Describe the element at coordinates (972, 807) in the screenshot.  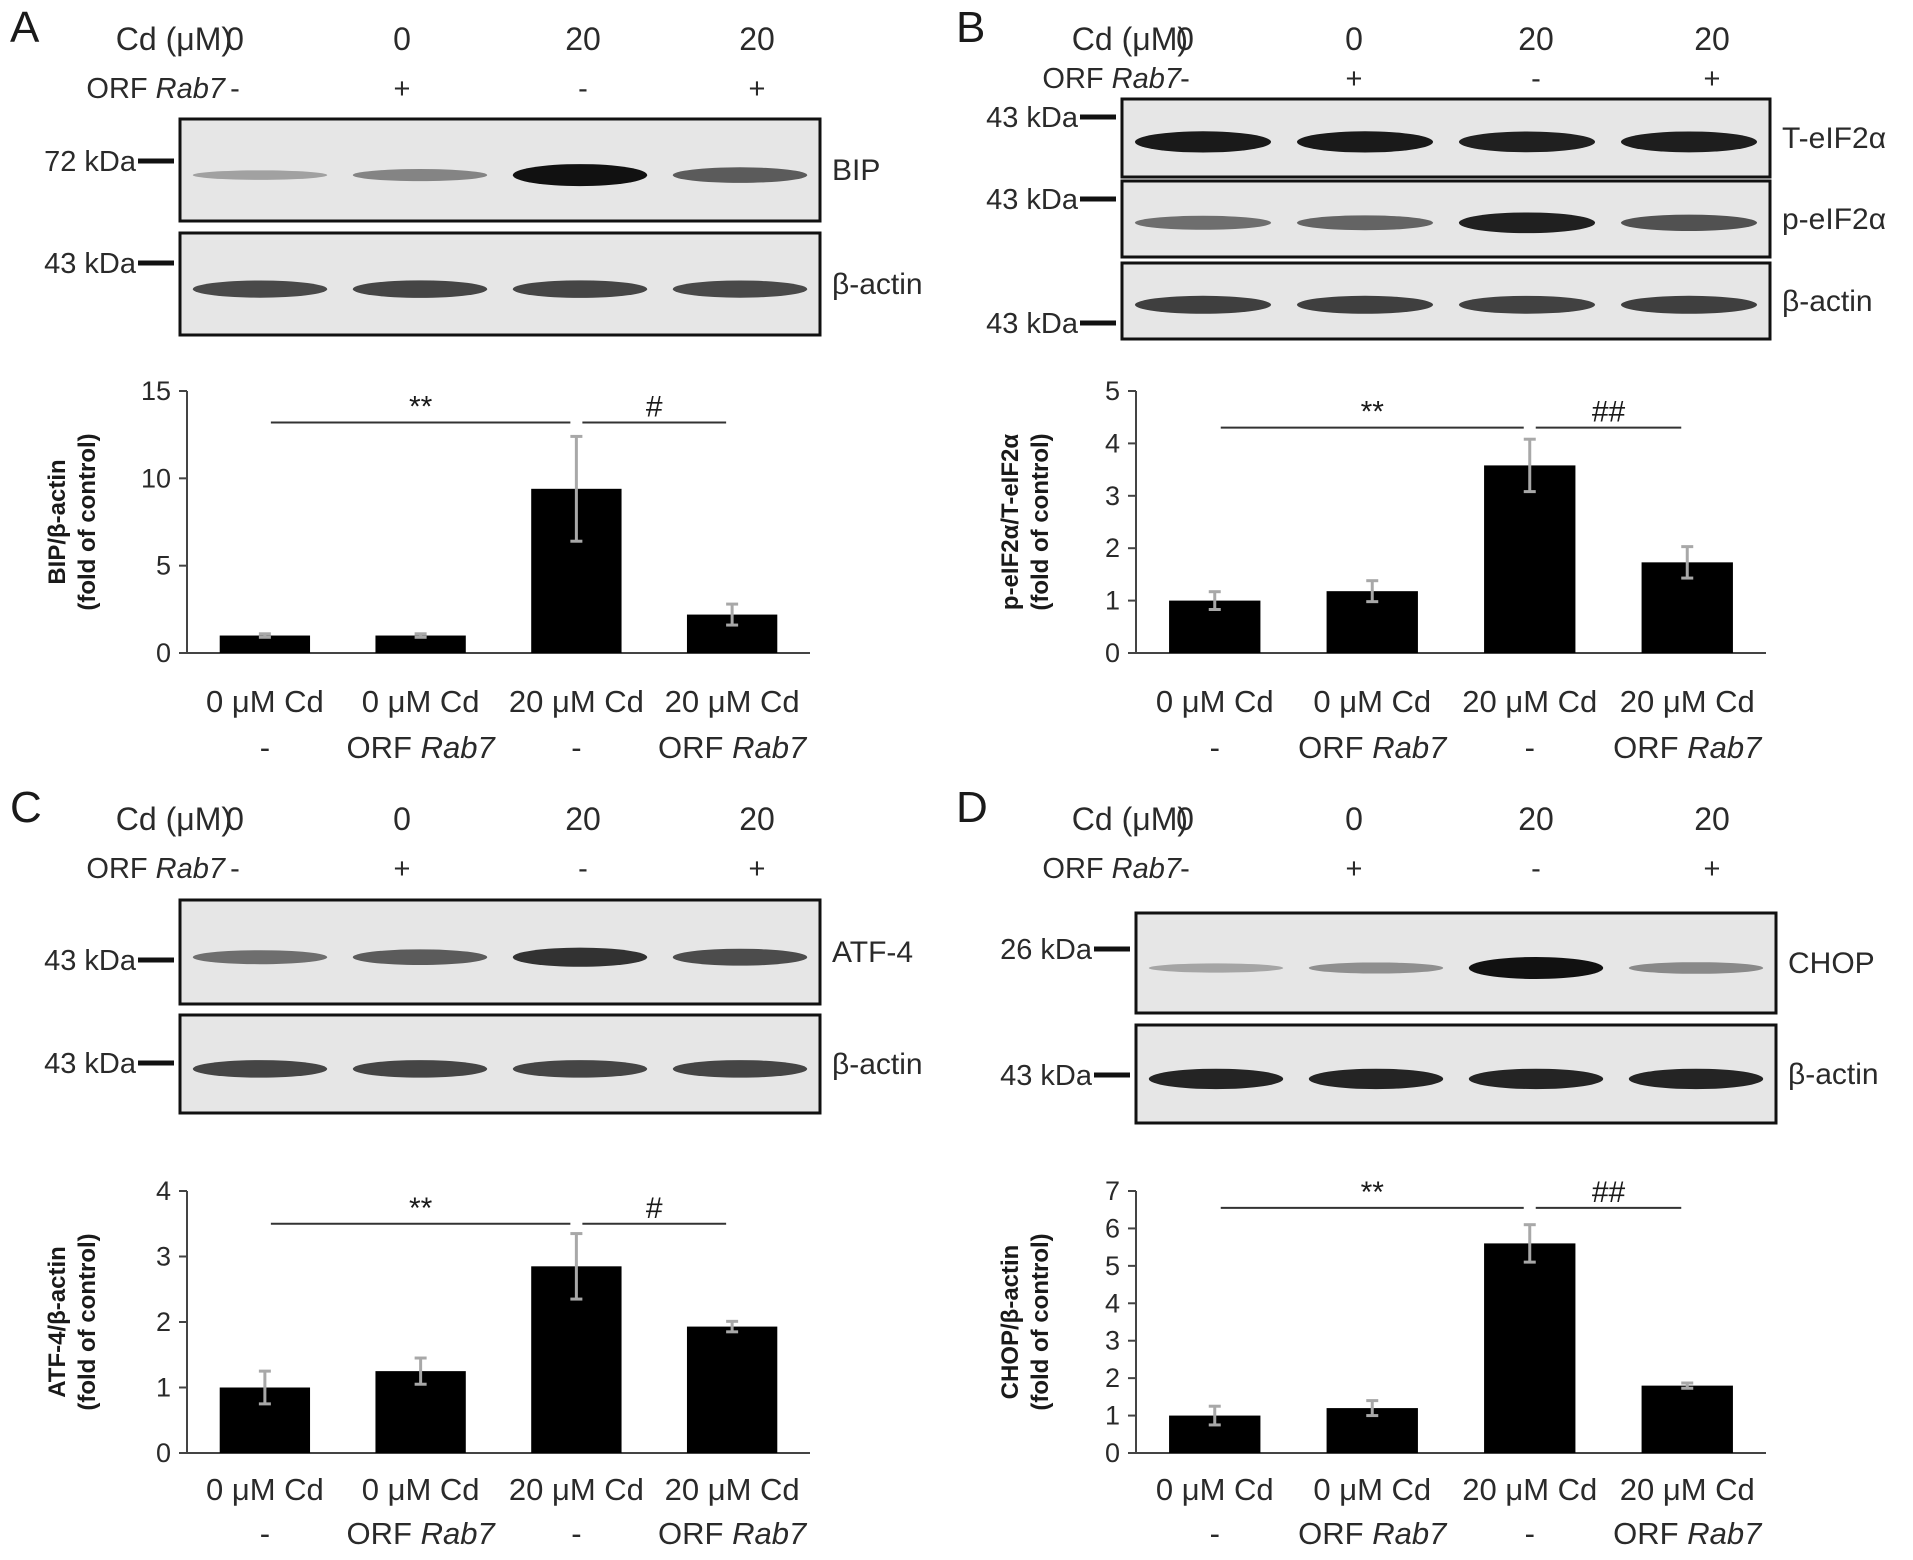
I see `panel-letter-d: D` at that location.